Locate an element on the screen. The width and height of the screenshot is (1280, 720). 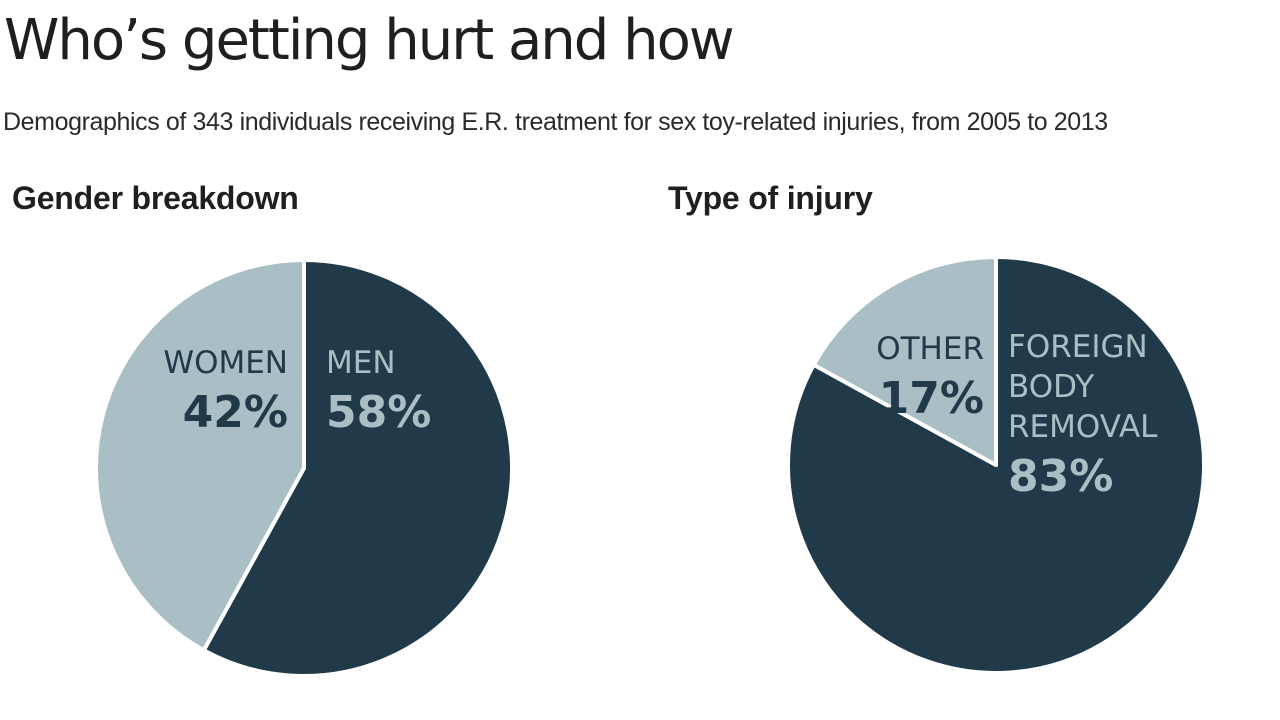
gender-slice-men is located at coordinates (357, 468).